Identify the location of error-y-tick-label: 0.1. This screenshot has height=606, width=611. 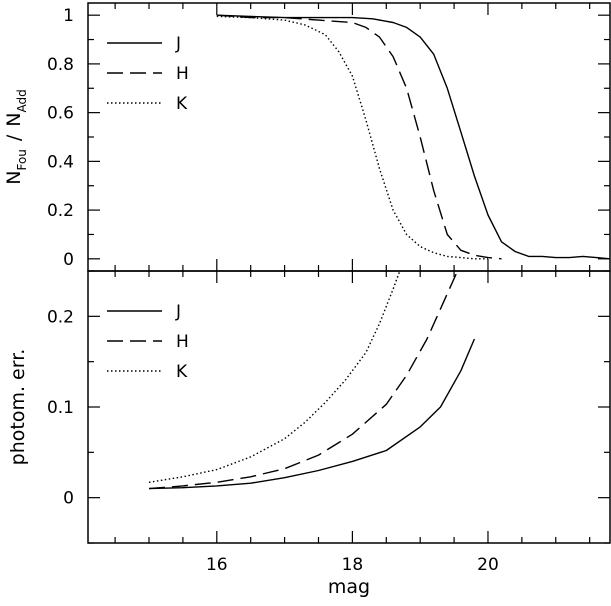
(60, 408).